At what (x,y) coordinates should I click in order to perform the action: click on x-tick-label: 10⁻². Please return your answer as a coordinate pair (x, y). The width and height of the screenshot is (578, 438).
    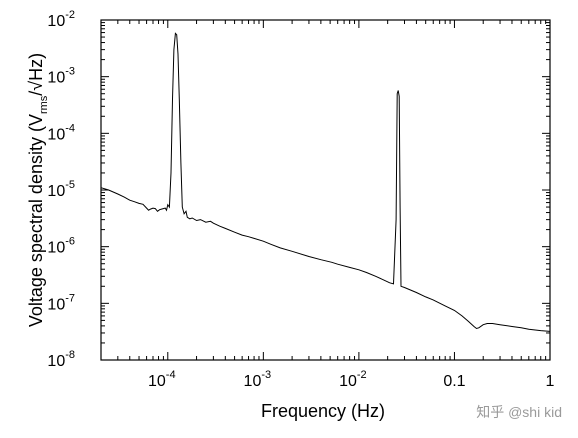
    Looking at the image, I should click on (353, 379).